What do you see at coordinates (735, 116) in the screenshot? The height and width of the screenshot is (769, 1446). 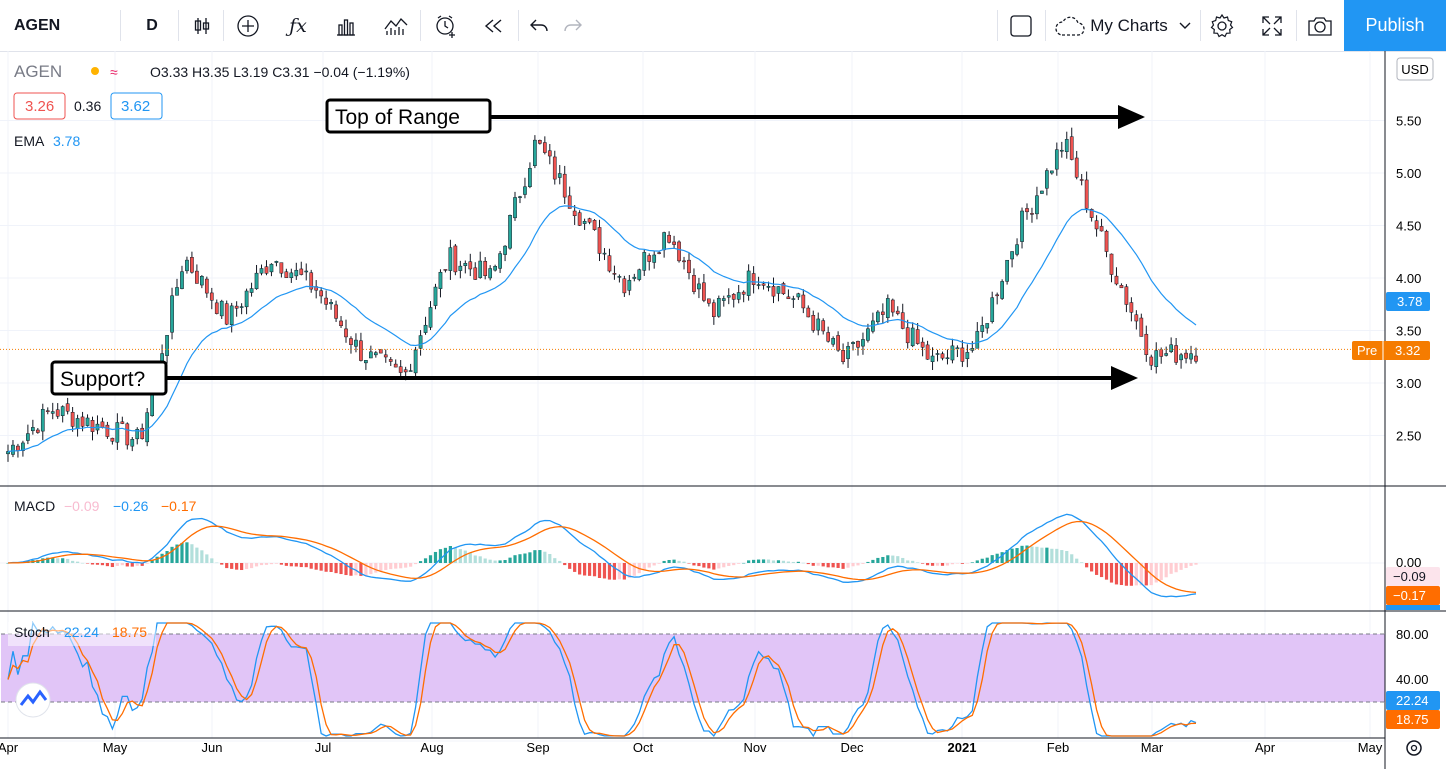 I see `top-of-range-annotation: Top of Range` at bounding box center [735, 116].